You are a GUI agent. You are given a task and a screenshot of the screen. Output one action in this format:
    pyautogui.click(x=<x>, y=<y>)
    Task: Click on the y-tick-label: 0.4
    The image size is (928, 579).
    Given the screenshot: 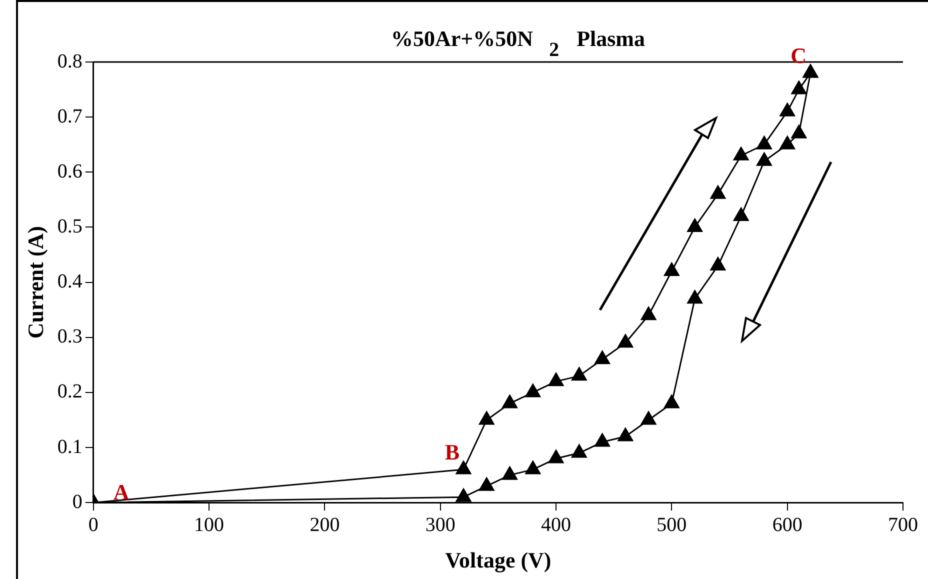 What is the action you would take?
    pyautogui.click(x=69, y=281)
    